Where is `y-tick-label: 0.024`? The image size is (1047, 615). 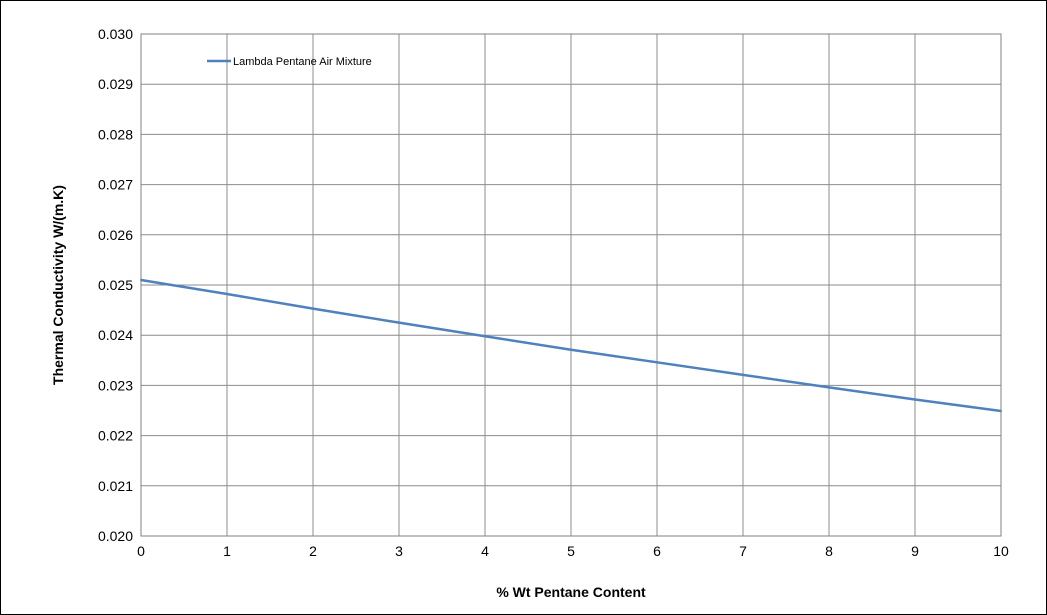 y-tick-label: 0.024 is located at coordinates (115, 335).